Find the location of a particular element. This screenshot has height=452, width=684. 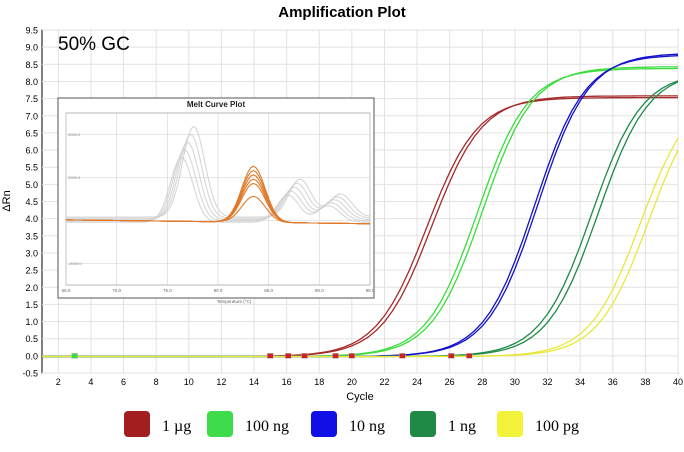

legend: 1 µg 100 ng 10 ng 1 ng 100 pg is located at coordinates (342, 425).